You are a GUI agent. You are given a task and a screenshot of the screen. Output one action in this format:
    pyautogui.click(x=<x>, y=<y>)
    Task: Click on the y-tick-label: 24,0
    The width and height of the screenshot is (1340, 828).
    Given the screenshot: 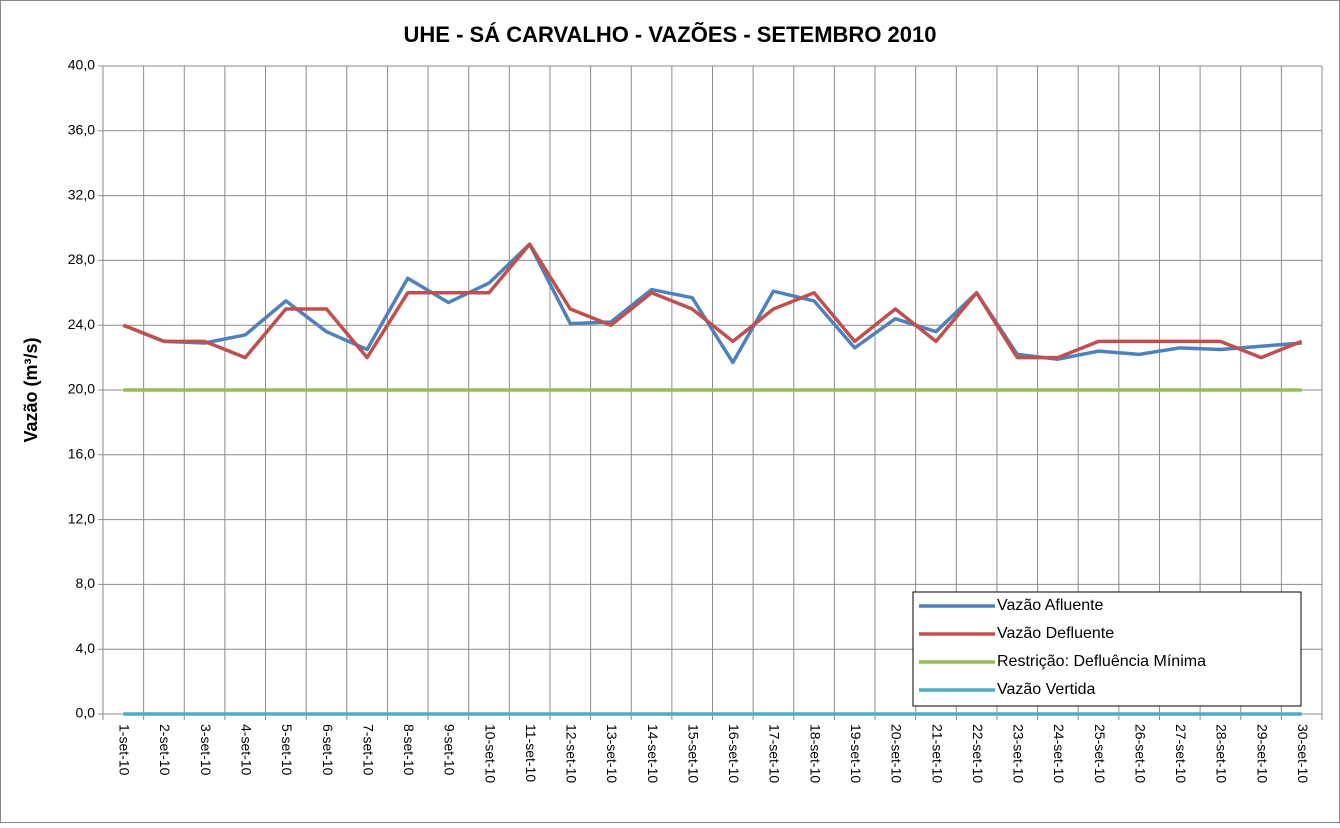 What is the action you would take?
    pyautogui.click(x=81, y=324)
    